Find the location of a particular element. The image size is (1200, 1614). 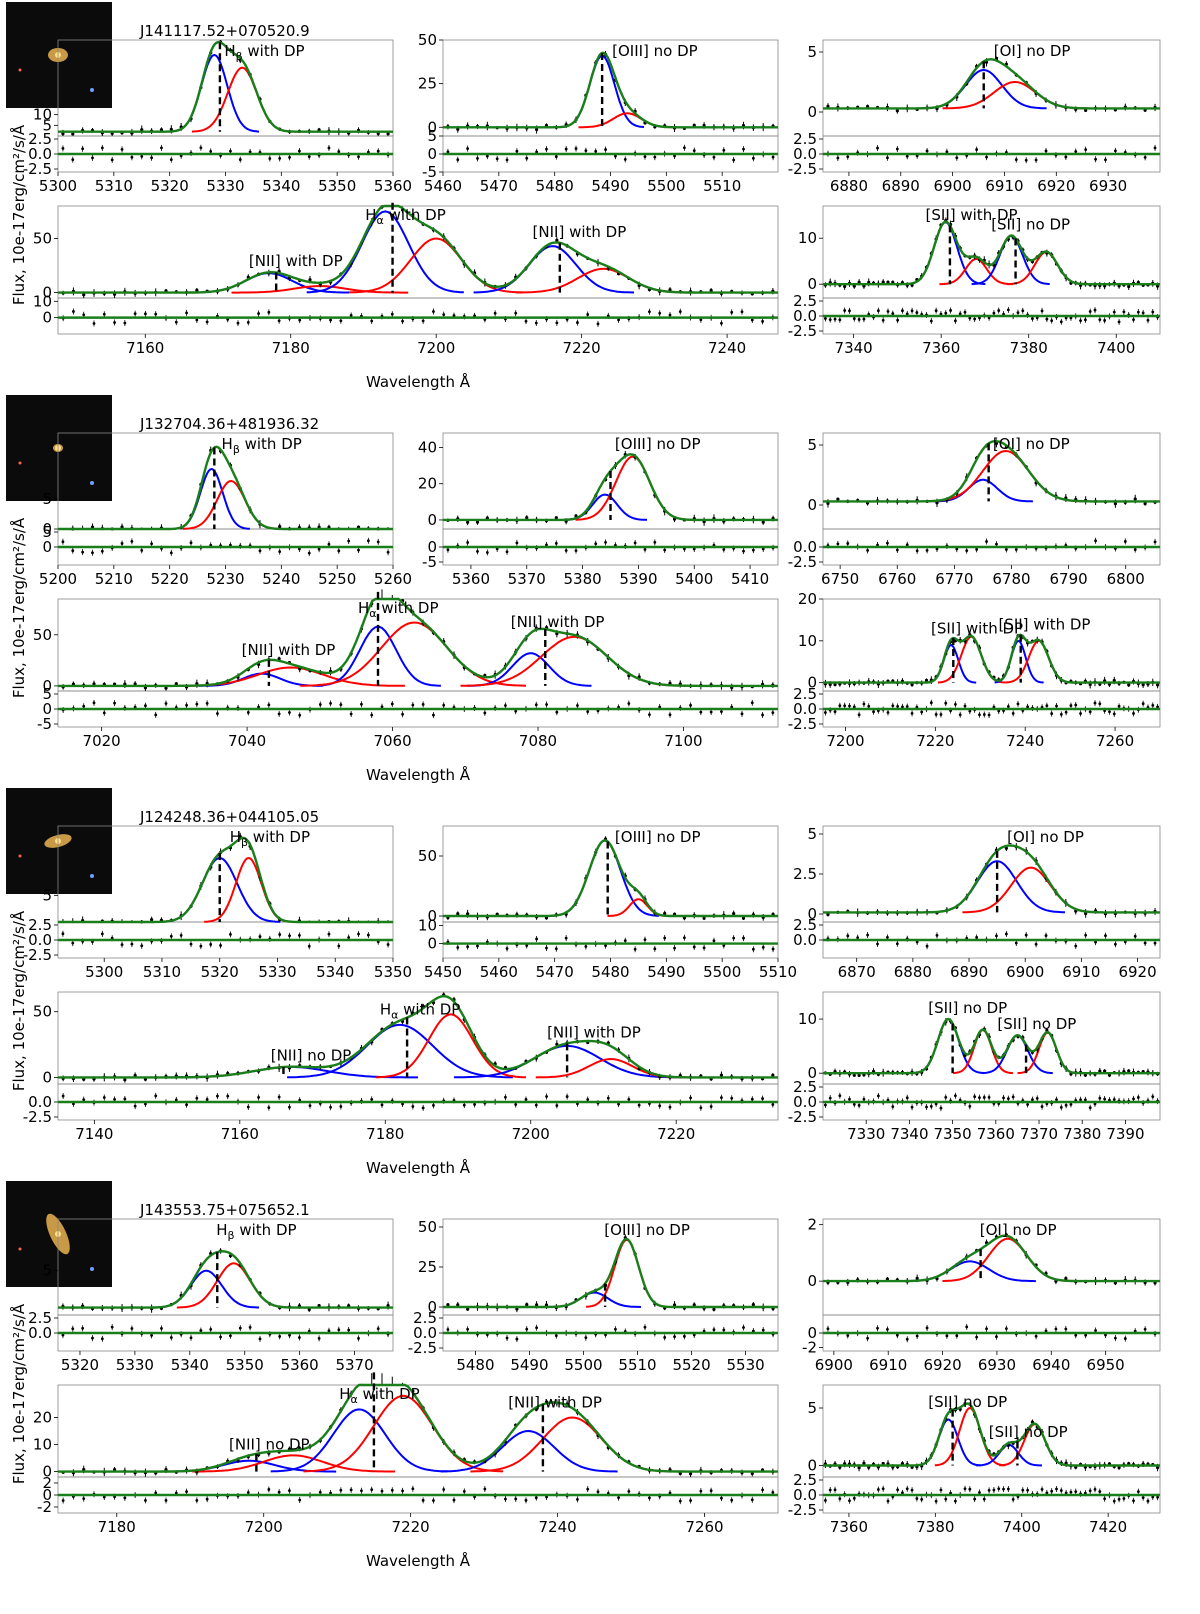

x-axis-label: Wavelength Å is located at coordinates (418, 1560).